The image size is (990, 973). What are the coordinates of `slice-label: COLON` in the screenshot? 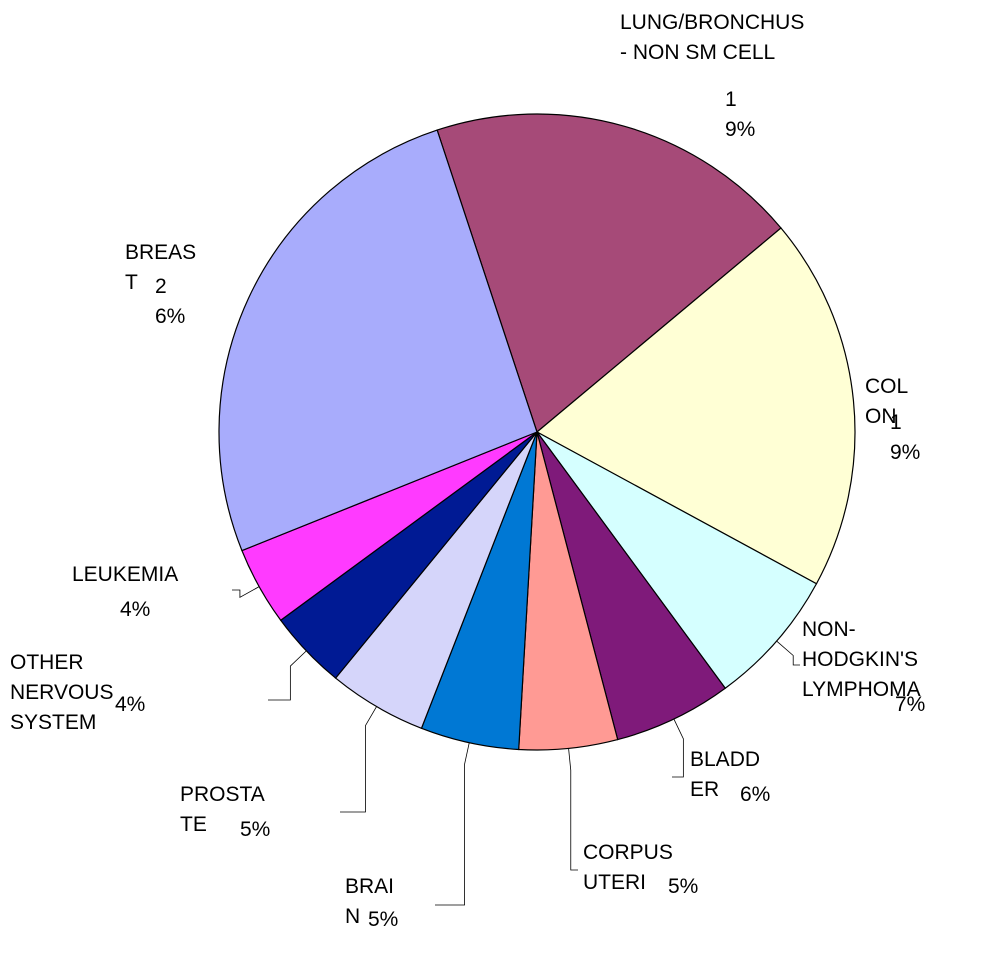 It's located at (887, 401).